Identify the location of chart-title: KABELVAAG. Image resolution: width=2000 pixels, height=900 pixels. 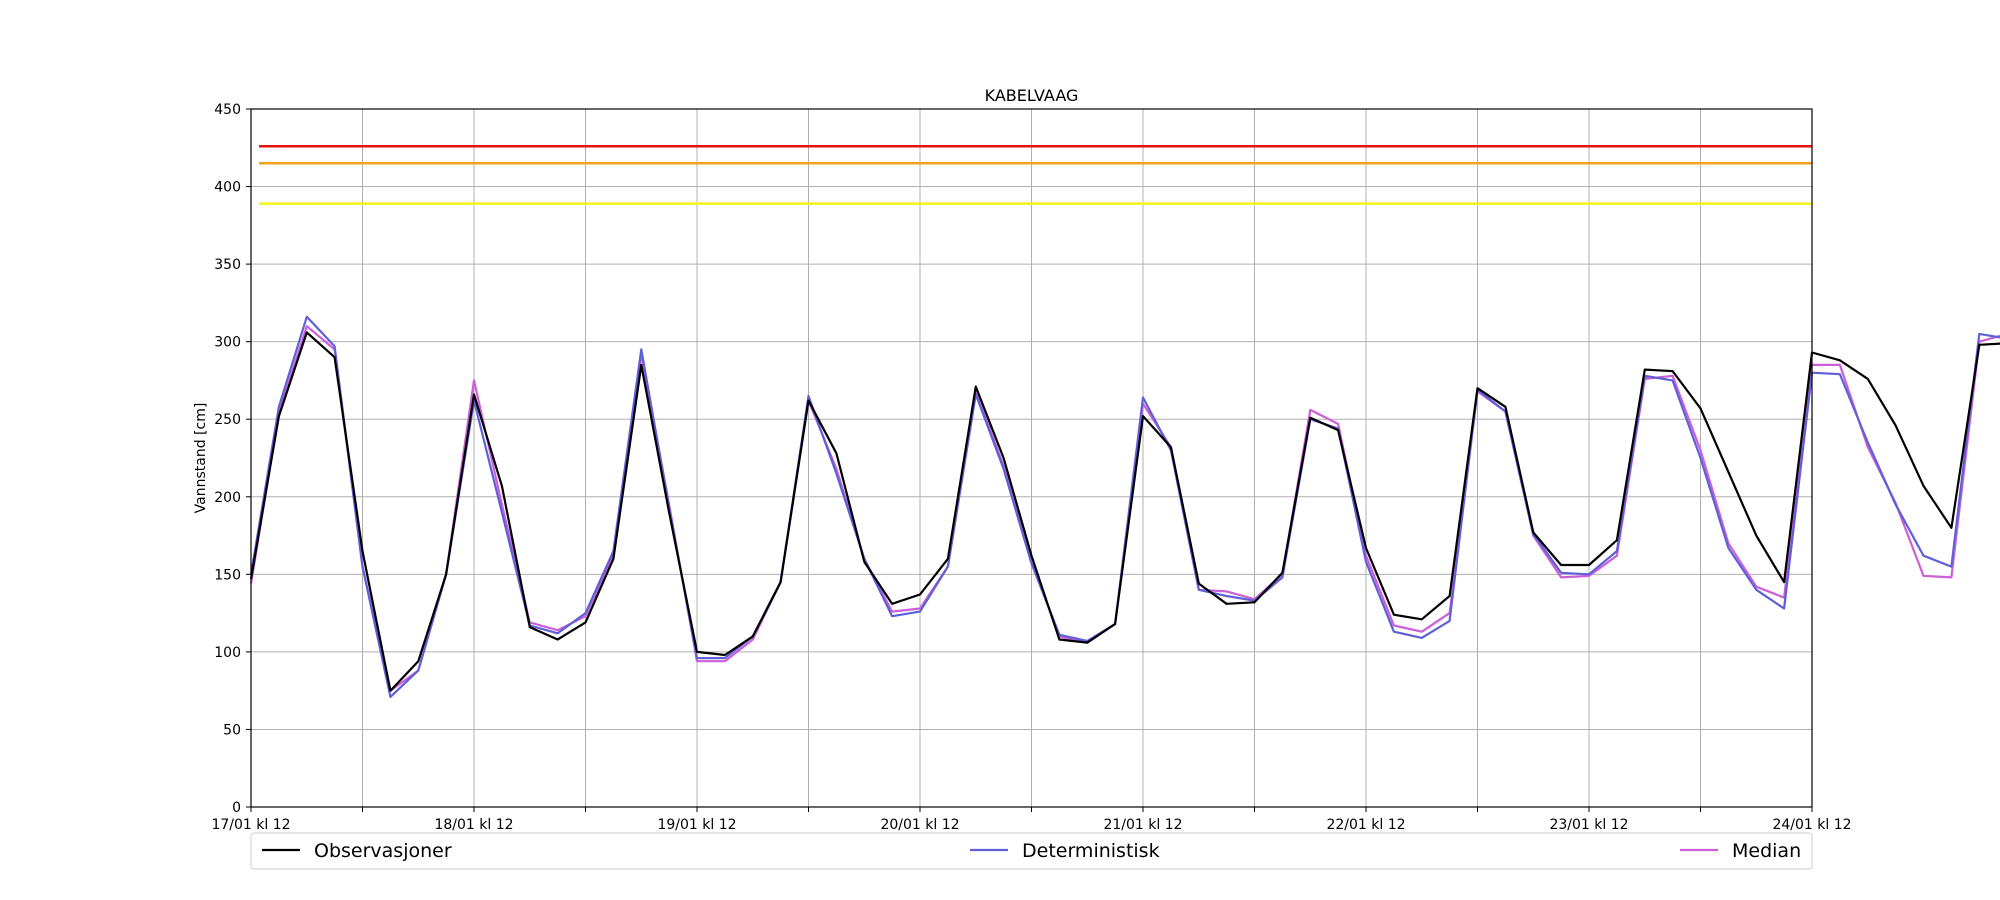
(1032, 95).